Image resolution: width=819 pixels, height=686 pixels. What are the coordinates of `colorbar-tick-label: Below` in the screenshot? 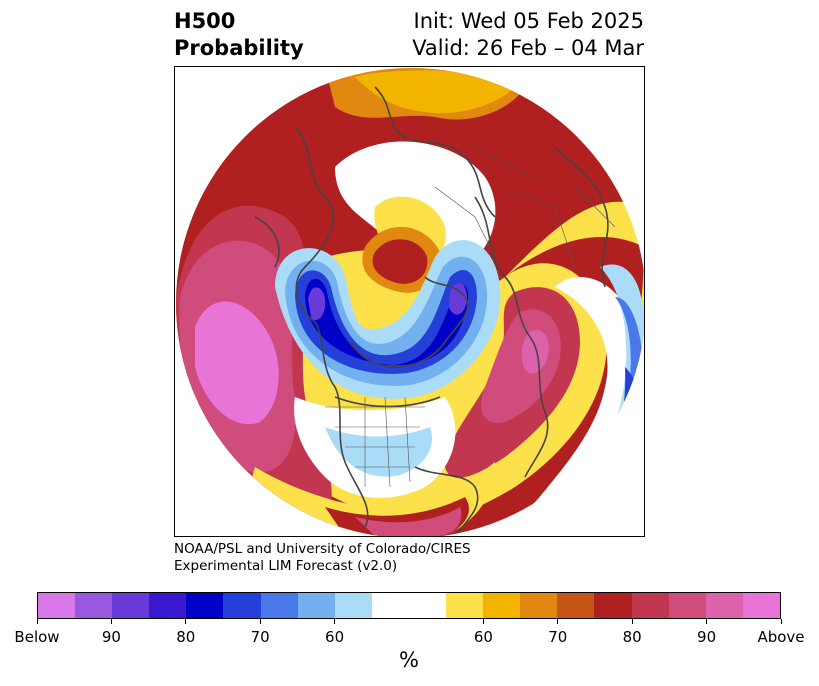 It's located at (37, 637).